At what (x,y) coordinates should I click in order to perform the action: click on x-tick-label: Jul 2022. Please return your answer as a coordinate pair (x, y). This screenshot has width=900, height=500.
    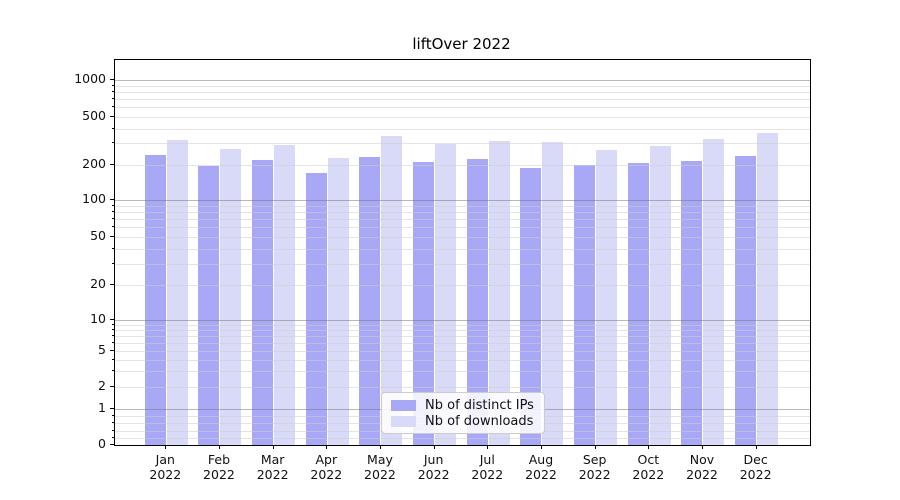
    Looking at the image, I should click on (487, 467).